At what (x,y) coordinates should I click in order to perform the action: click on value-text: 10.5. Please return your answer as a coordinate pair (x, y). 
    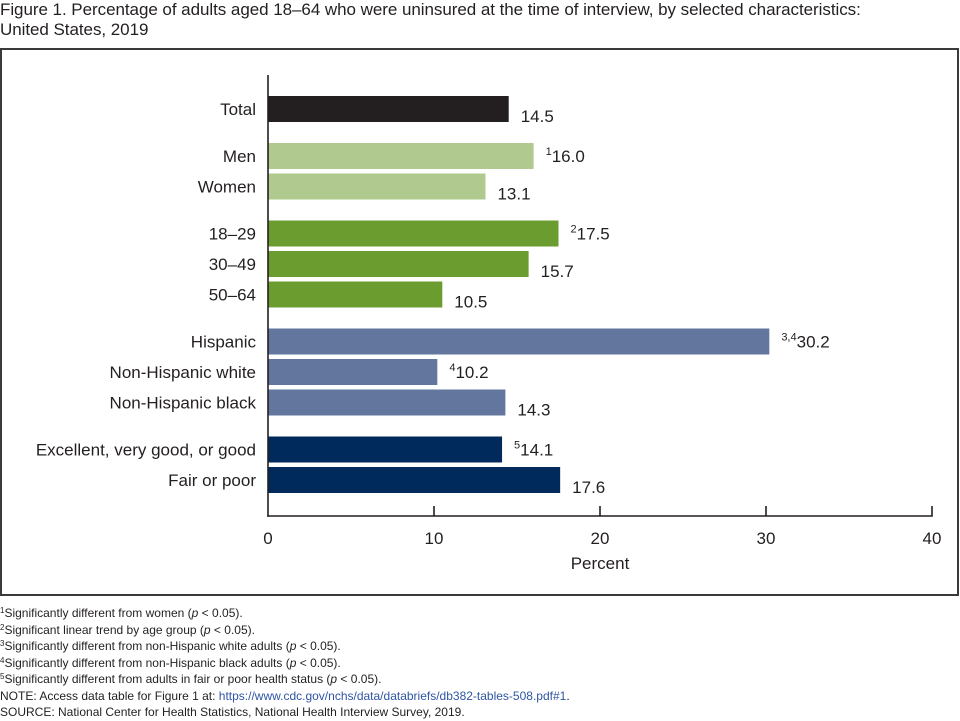
    Looking at the image, I should click on (470, 302).